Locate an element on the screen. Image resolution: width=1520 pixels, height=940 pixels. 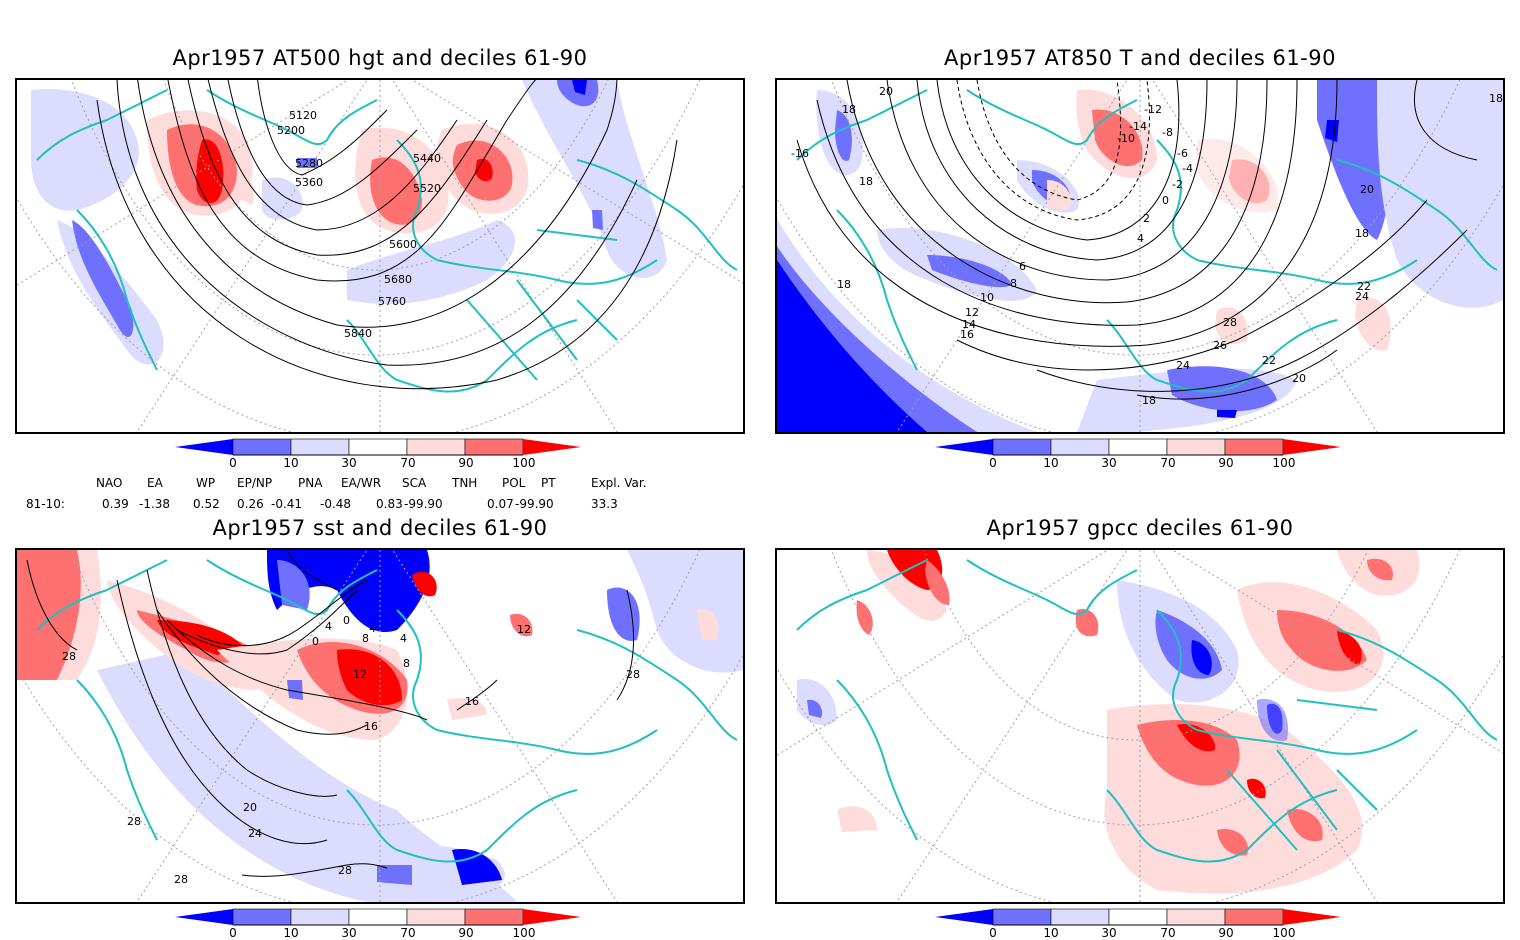
index-value: -99.90 is located at coordinates (534, 504).